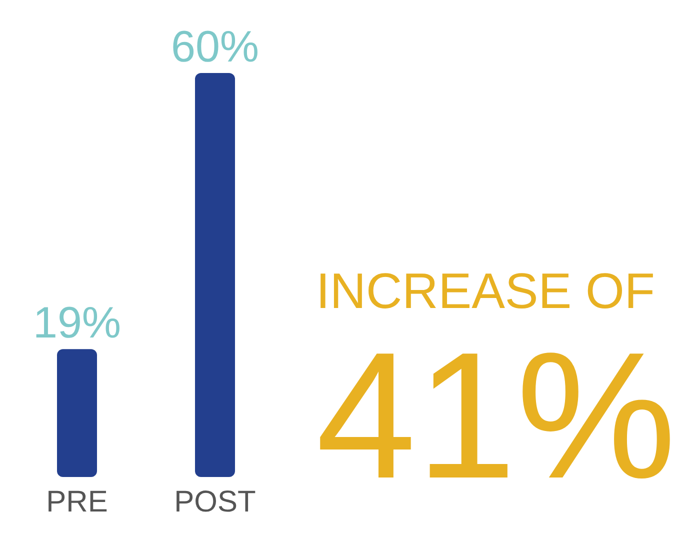 Image resolution: width=699 pixels, height=536 pixels. Describe the element at coordinates (77, 323) in the screenshot. I see `data-label: 19%` at that location.